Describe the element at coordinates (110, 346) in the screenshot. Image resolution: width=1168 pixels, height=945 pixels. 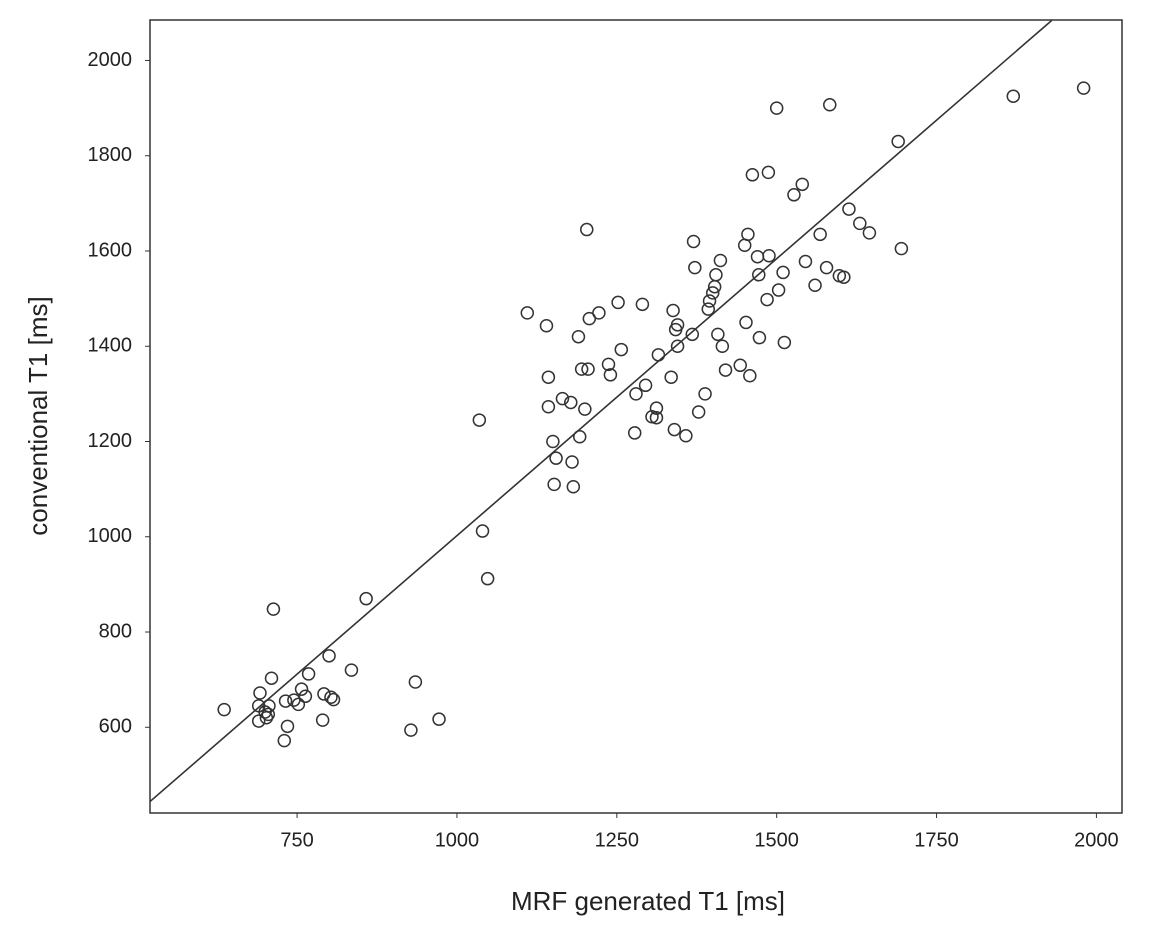
I see `y-tick-label: 1400` at that location.